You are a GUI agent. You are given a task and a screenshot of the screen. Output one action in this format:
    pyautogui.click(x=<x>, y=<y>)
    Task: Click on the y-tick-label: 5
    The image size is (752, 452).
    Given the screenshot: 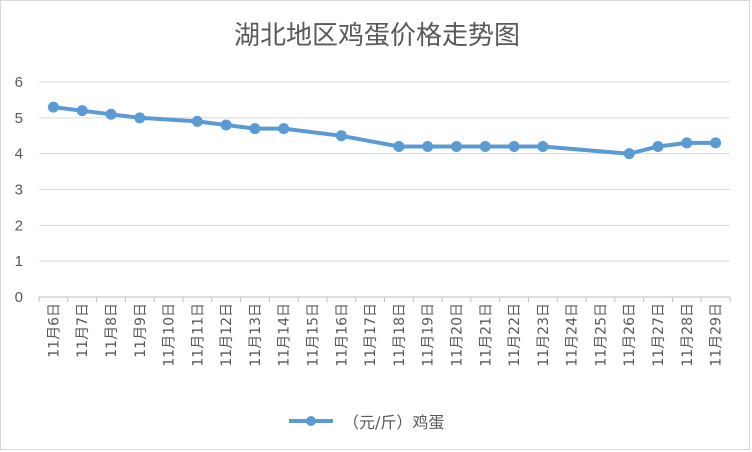 What is the action you would take?
    pyautogui.click(x=19, y=118)
    